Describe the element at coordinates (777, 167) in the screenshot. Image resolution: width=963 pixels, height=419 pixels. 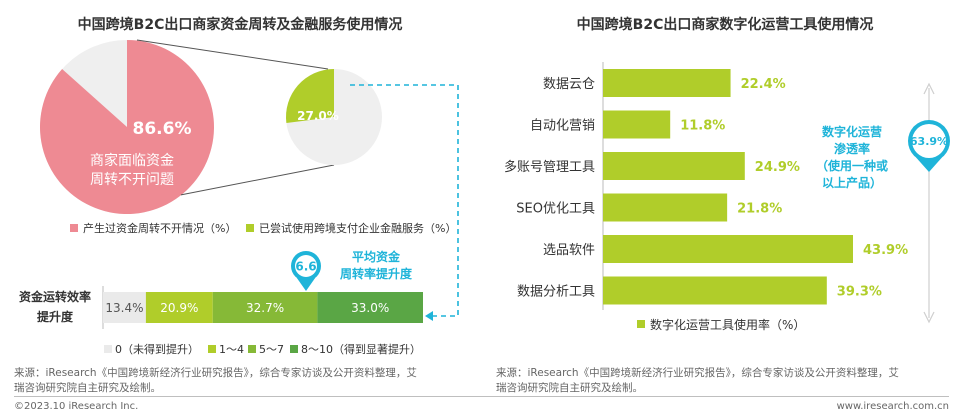
I see `bar-value-label-3: 24.9%` at that location.